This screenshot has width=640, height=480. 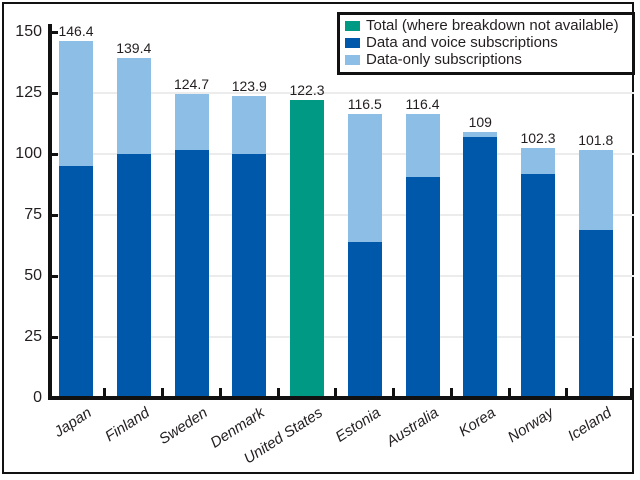 What do you see at coordinates (33, 214) in the screenshot?
I see `y-axis-label-75: 75` at bounding box center [33, 214].